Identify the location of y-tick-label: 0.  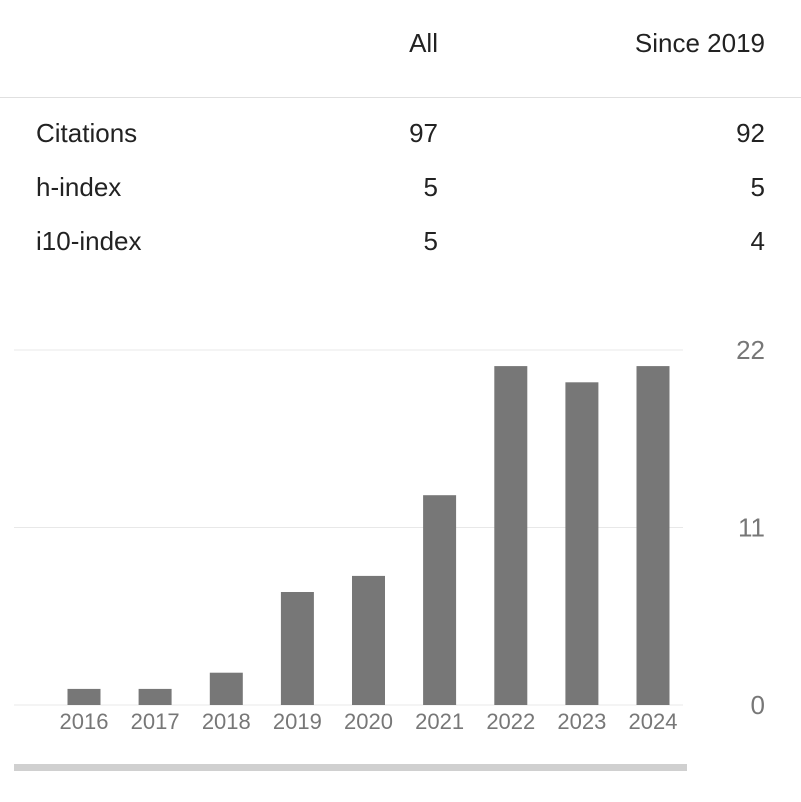
(758, 705).